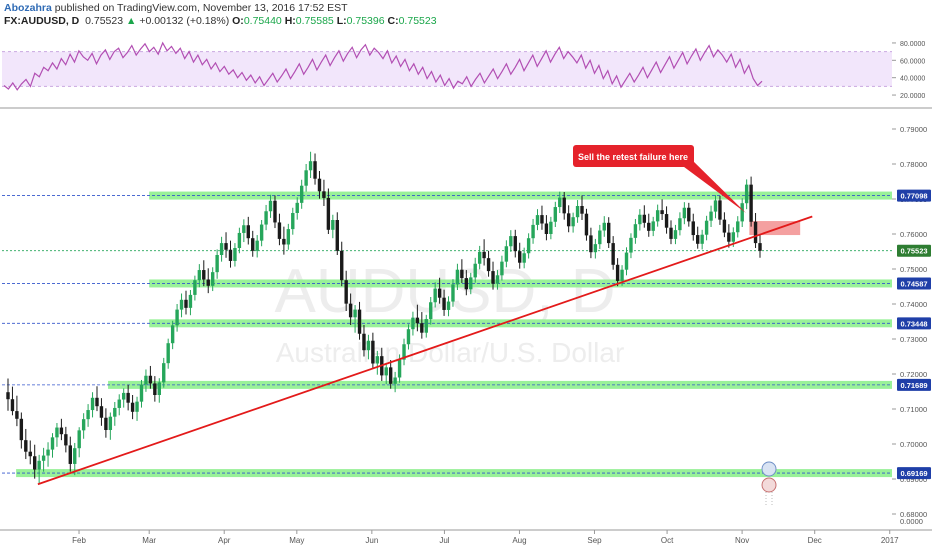 This screenshot has height=550, width=932. I want to click on annotation-callout: Sell the retest failure here, so click(659, 179).